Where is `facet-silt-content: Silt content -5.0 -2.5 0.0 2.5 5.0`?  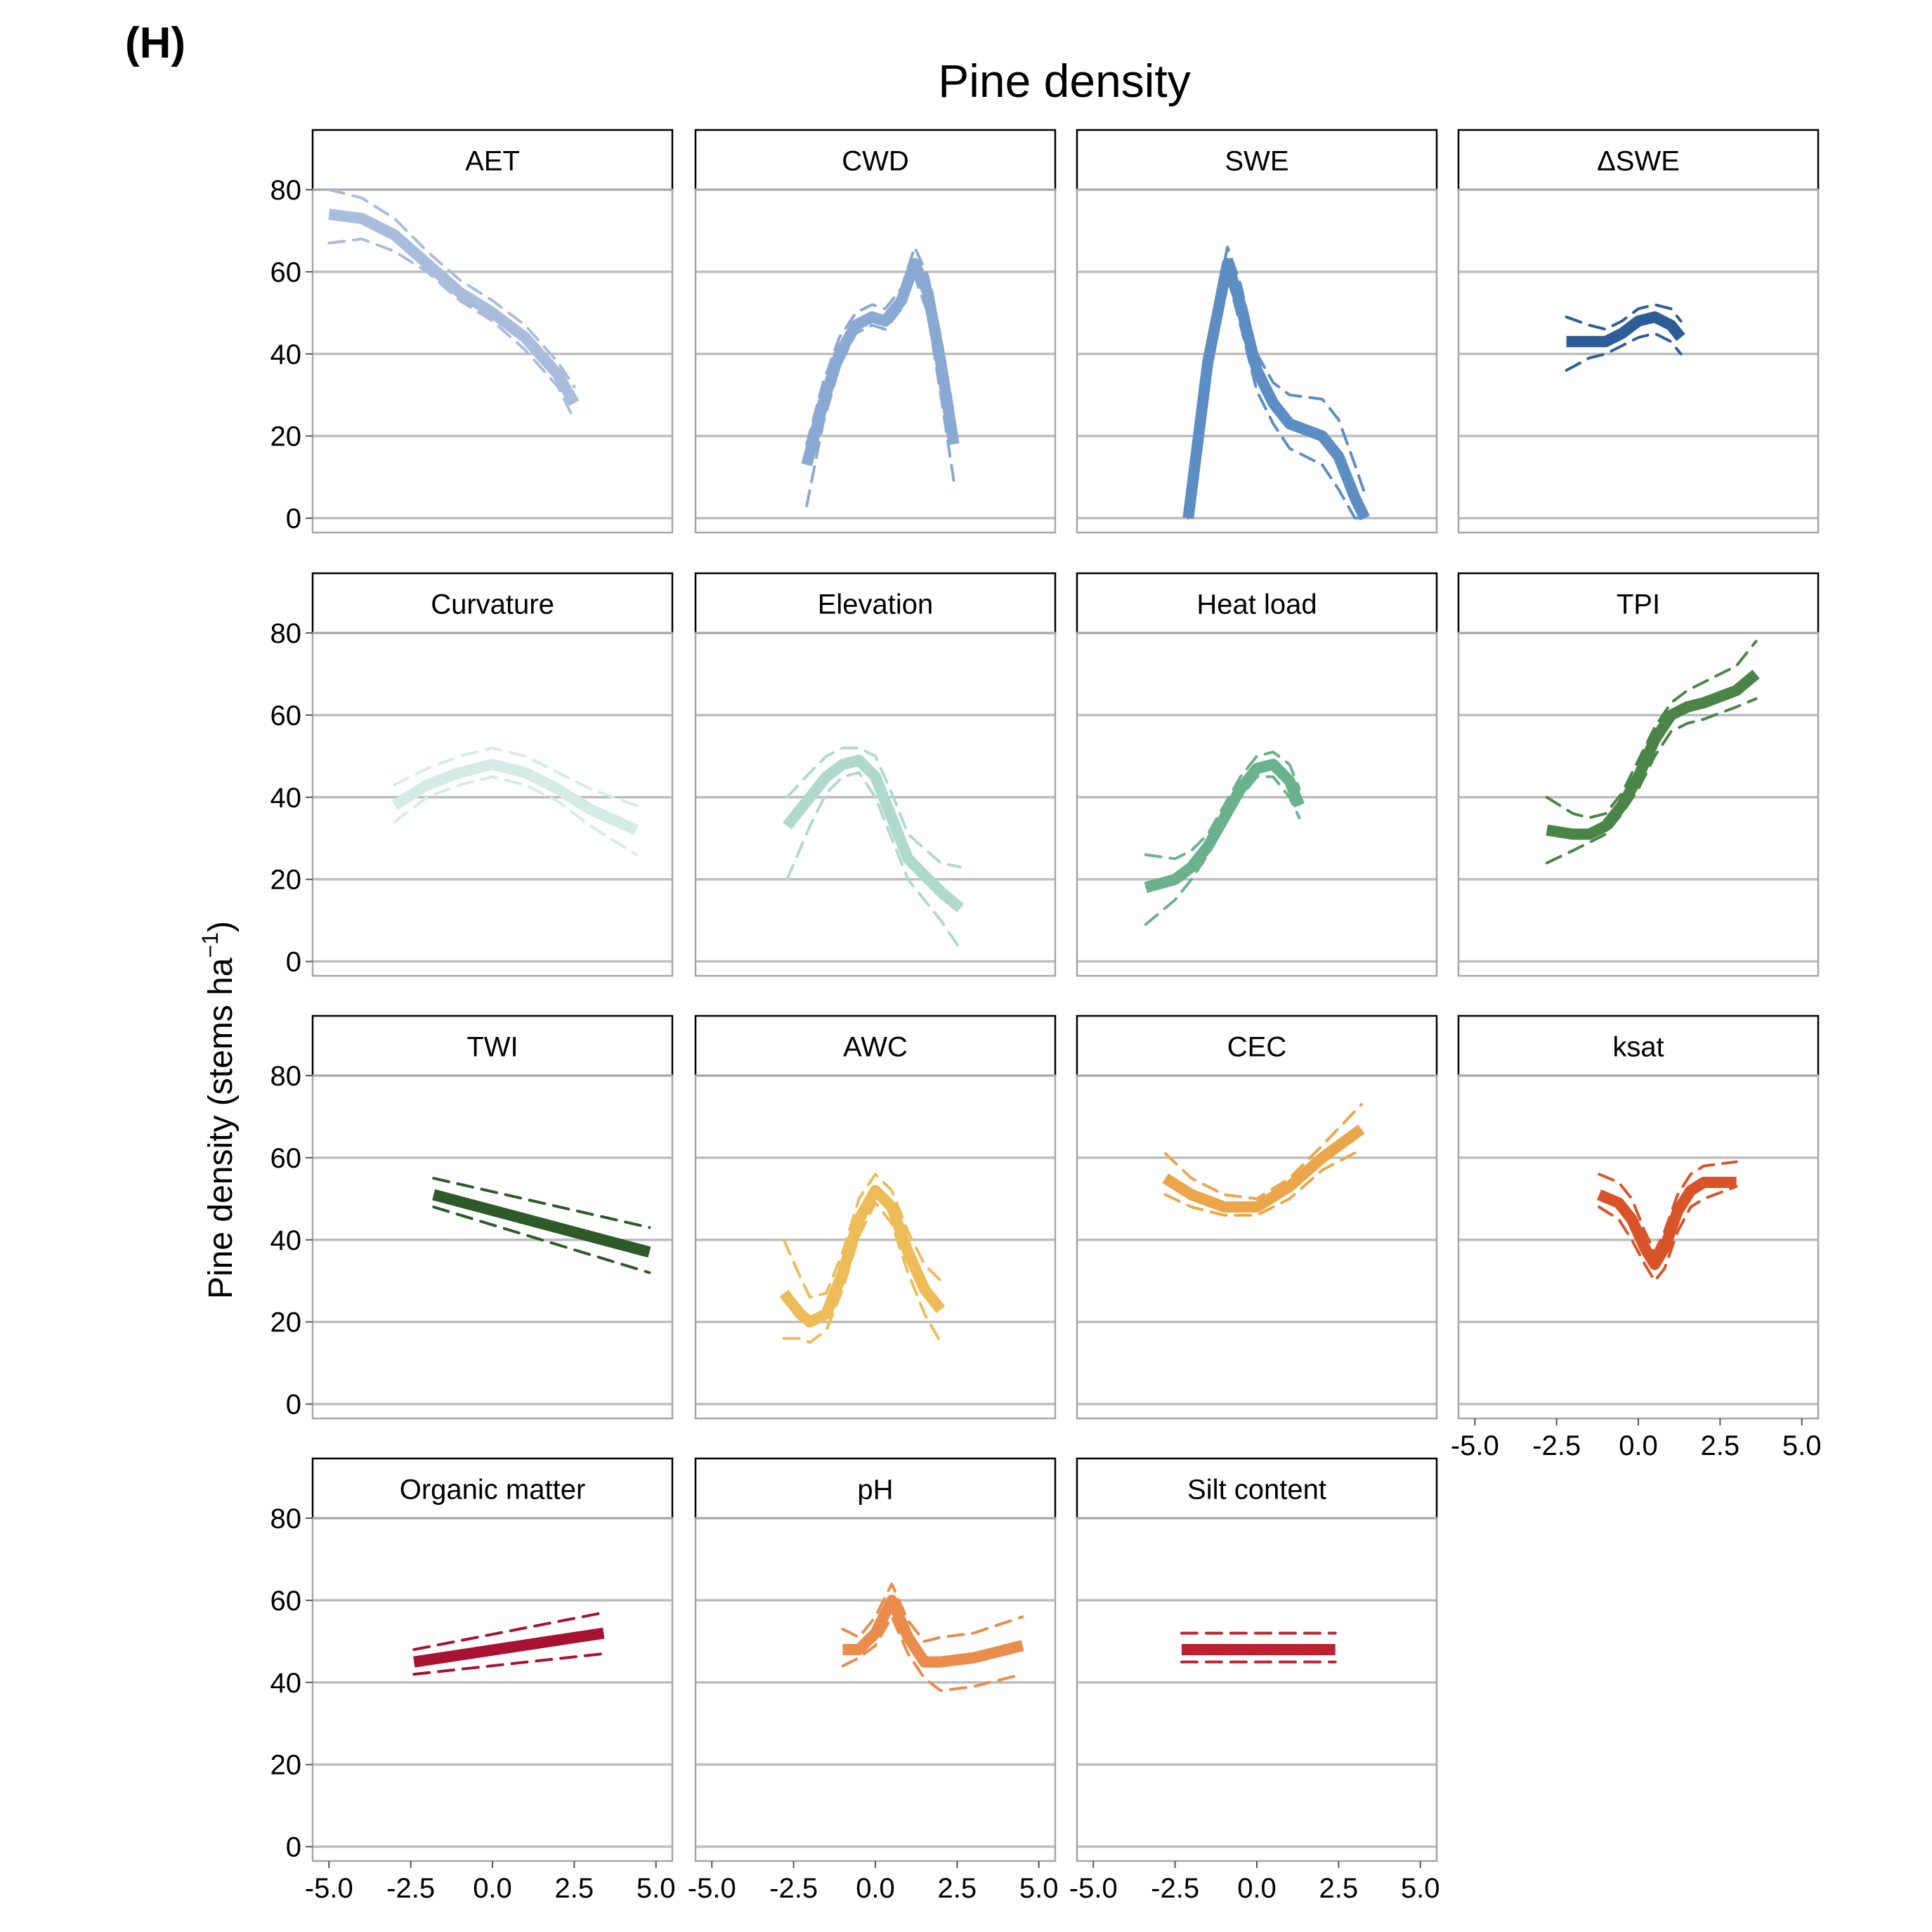 facet-silt-content: Silt content -5.0 -2.5 0.0 2.5 5.0 is located at coordinates (1254, 1681).